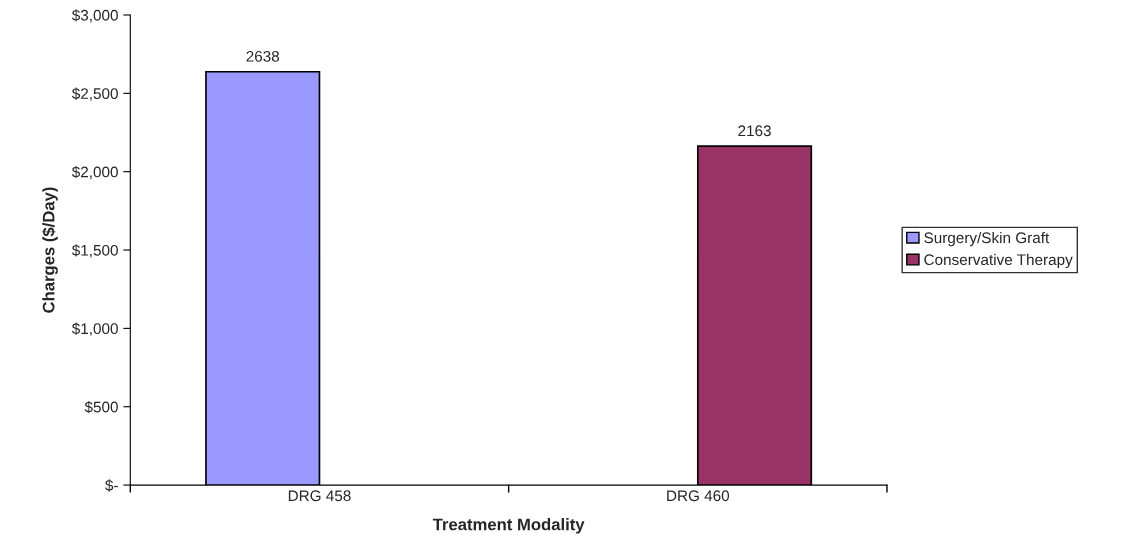 This screenshot has width=1143, height=555. Describe the element at coordinates (94, 329) in the screenshot. I see `y-tick-label: $1,000` at that location.